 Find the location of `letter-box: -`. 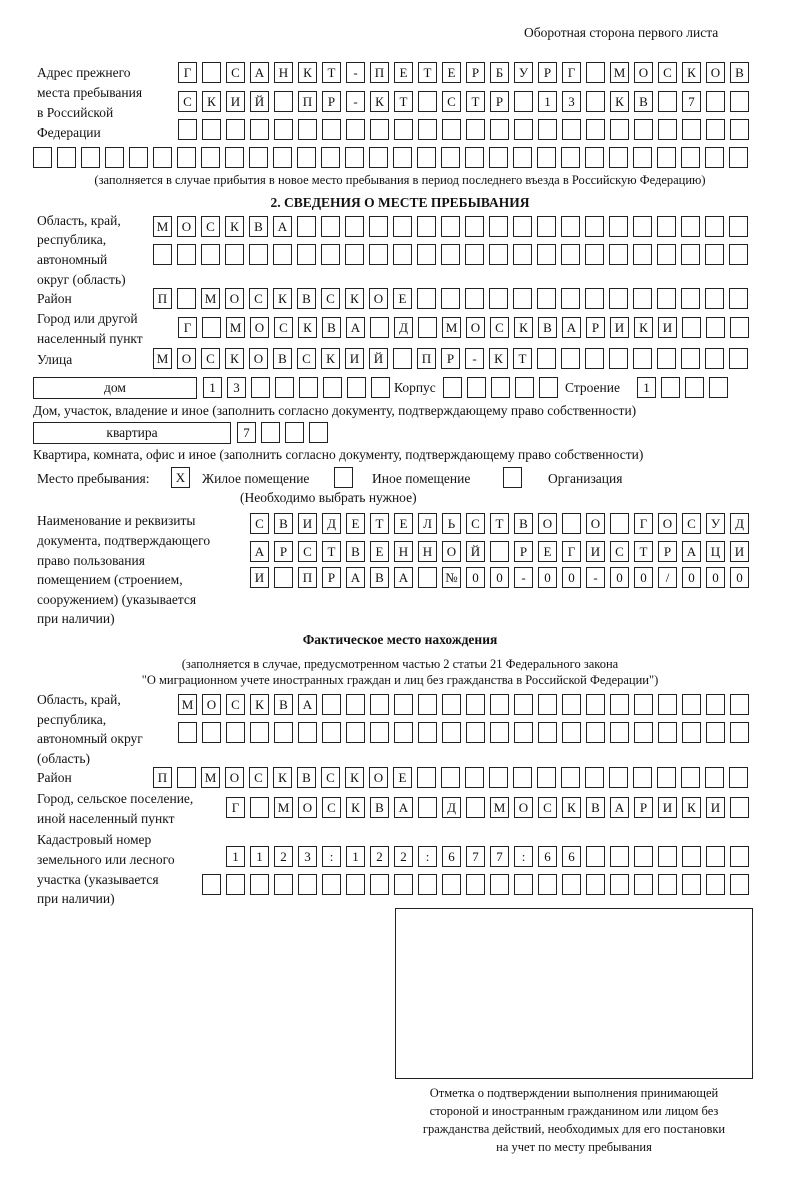

letter-box: - is located at coordinates (523, 577).